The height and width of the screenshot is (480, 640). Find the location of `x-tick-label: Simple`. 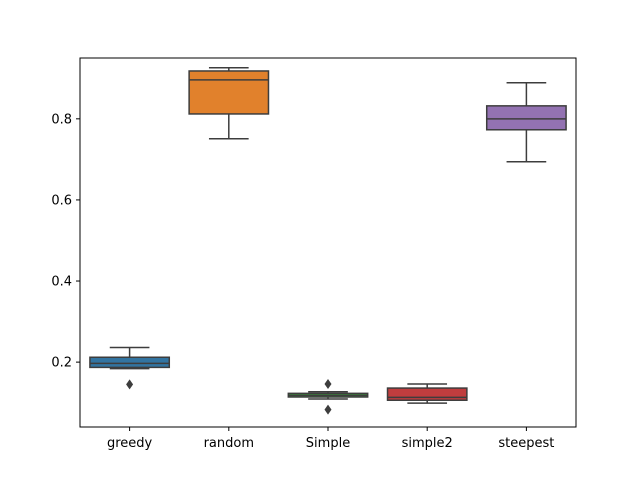

x-tick-label: Simple is located at coordinates (328, 443).